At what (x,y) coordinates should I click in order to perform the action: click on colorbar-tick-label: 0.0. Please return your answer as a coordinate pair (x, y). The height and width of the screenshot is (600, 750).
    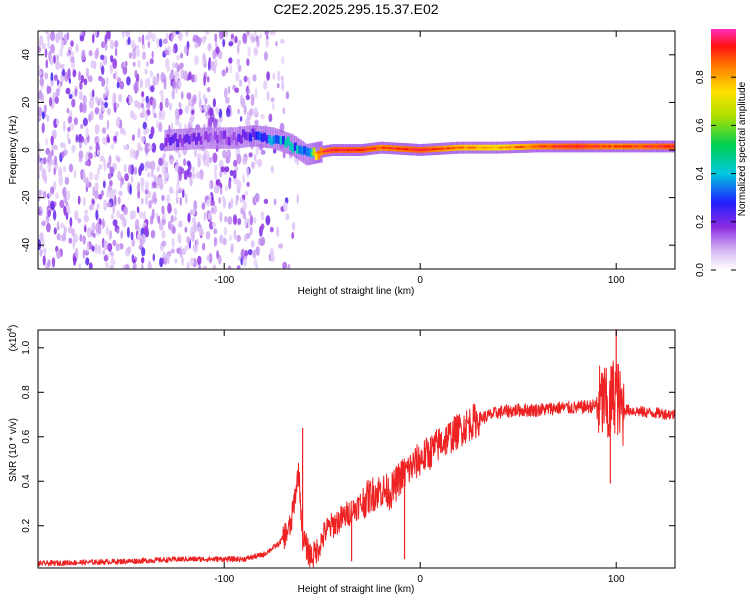
    Looking at the image, I should click on (700, 270).